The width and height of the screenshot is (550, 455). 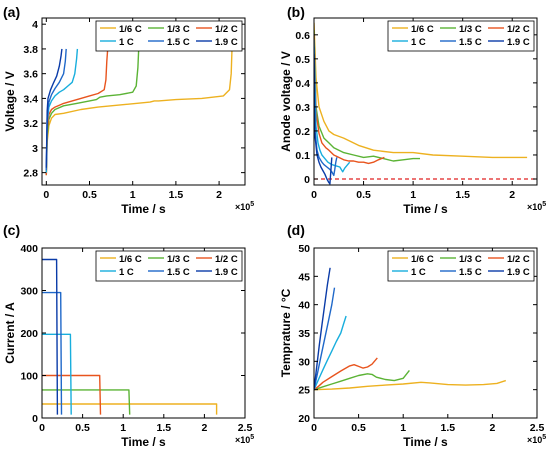 What do you see at coordinates (10, 333) in the screenshot?
I see `y-axis-label: Current / A` at bounding box center [10, 333].